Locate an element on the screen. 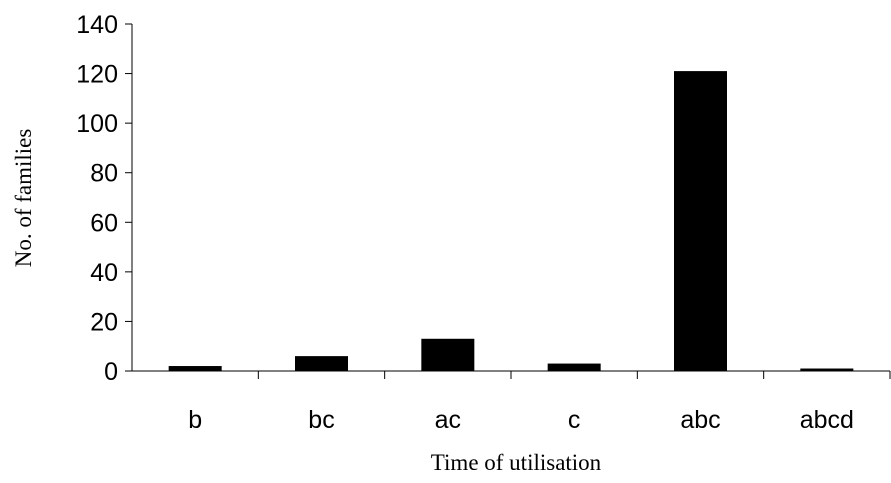 This screenshot has width=891, height=483. x-axis-title: Time of utilisation is located at coordinates (516, 462).